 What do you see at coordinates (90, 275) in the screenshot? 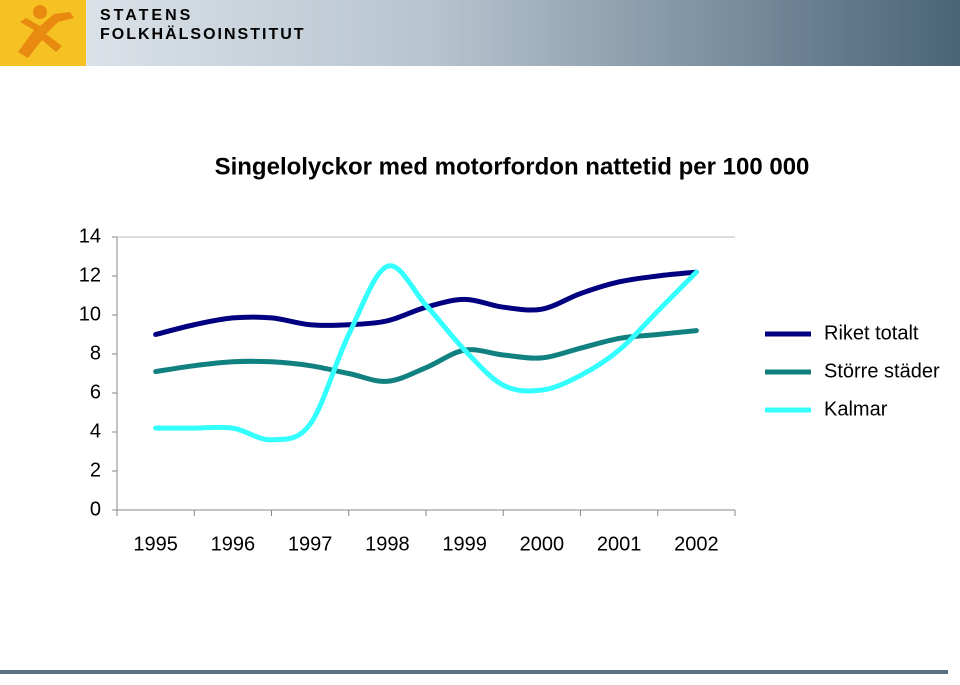
I see `y-tick-label: 12` at bounding box center [90, 275].